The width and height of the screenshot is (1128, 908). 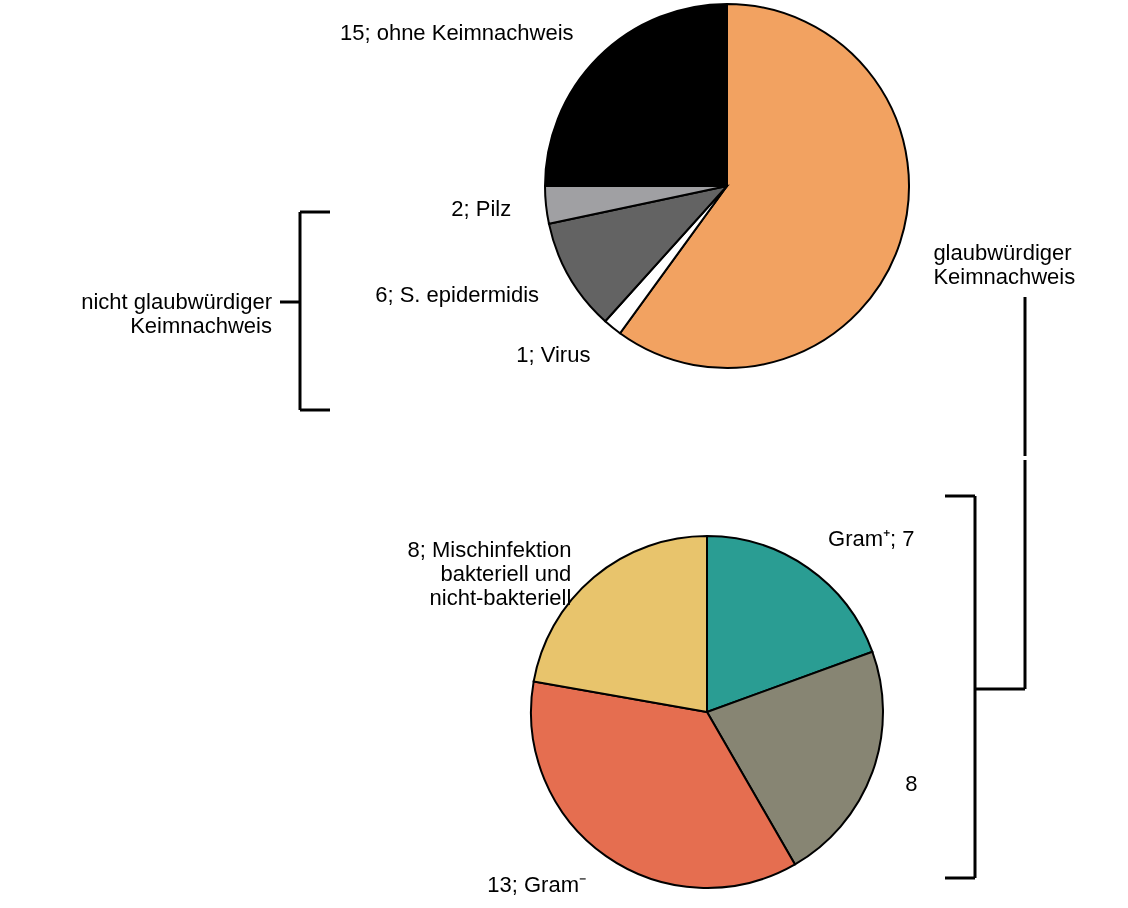 What do you see at coordinates (553, 354) in the screenshot?
I see `slice-label: 1; Virus` at bounding box center [553, 354].